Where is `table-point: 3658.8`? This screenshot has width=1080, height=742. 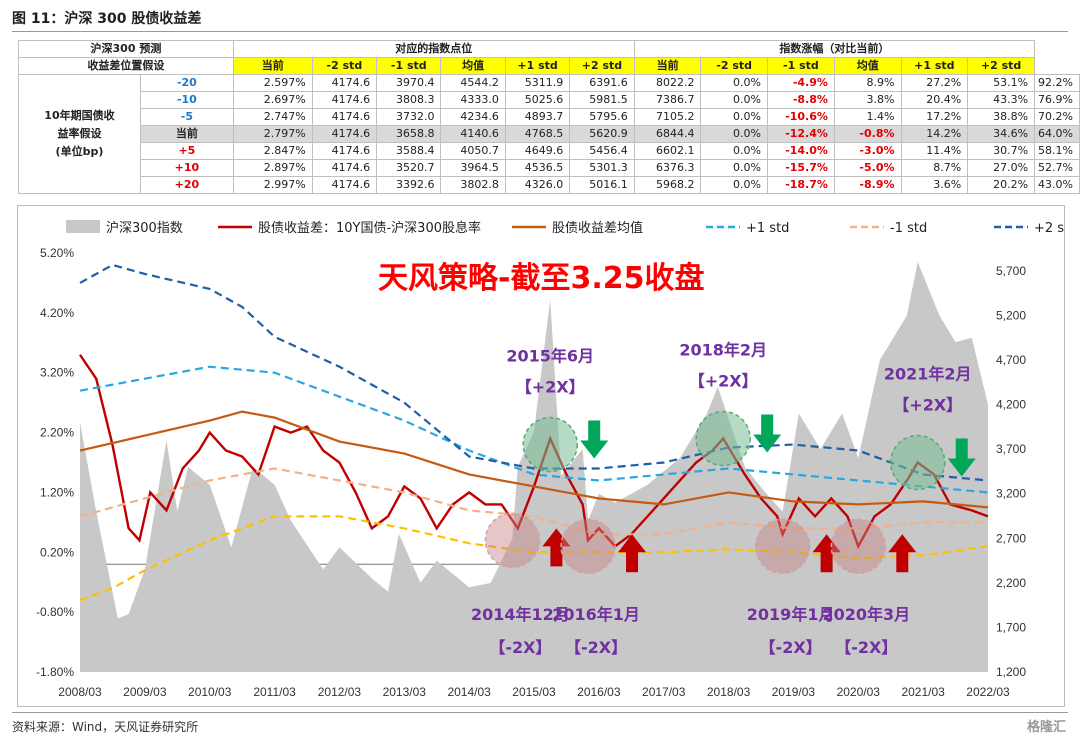 table-point: 3658.8 is located at coordinates (409, 134).